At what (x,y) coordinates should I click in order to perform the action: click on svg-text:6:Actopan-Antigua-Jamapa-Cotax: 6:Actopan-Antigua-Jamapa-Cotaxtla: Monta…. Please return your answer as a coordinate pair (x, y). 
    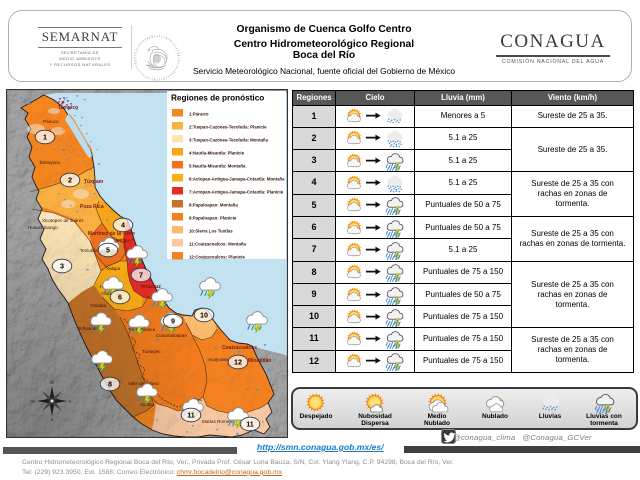
    Looking at the image, I should click on (237, 178).